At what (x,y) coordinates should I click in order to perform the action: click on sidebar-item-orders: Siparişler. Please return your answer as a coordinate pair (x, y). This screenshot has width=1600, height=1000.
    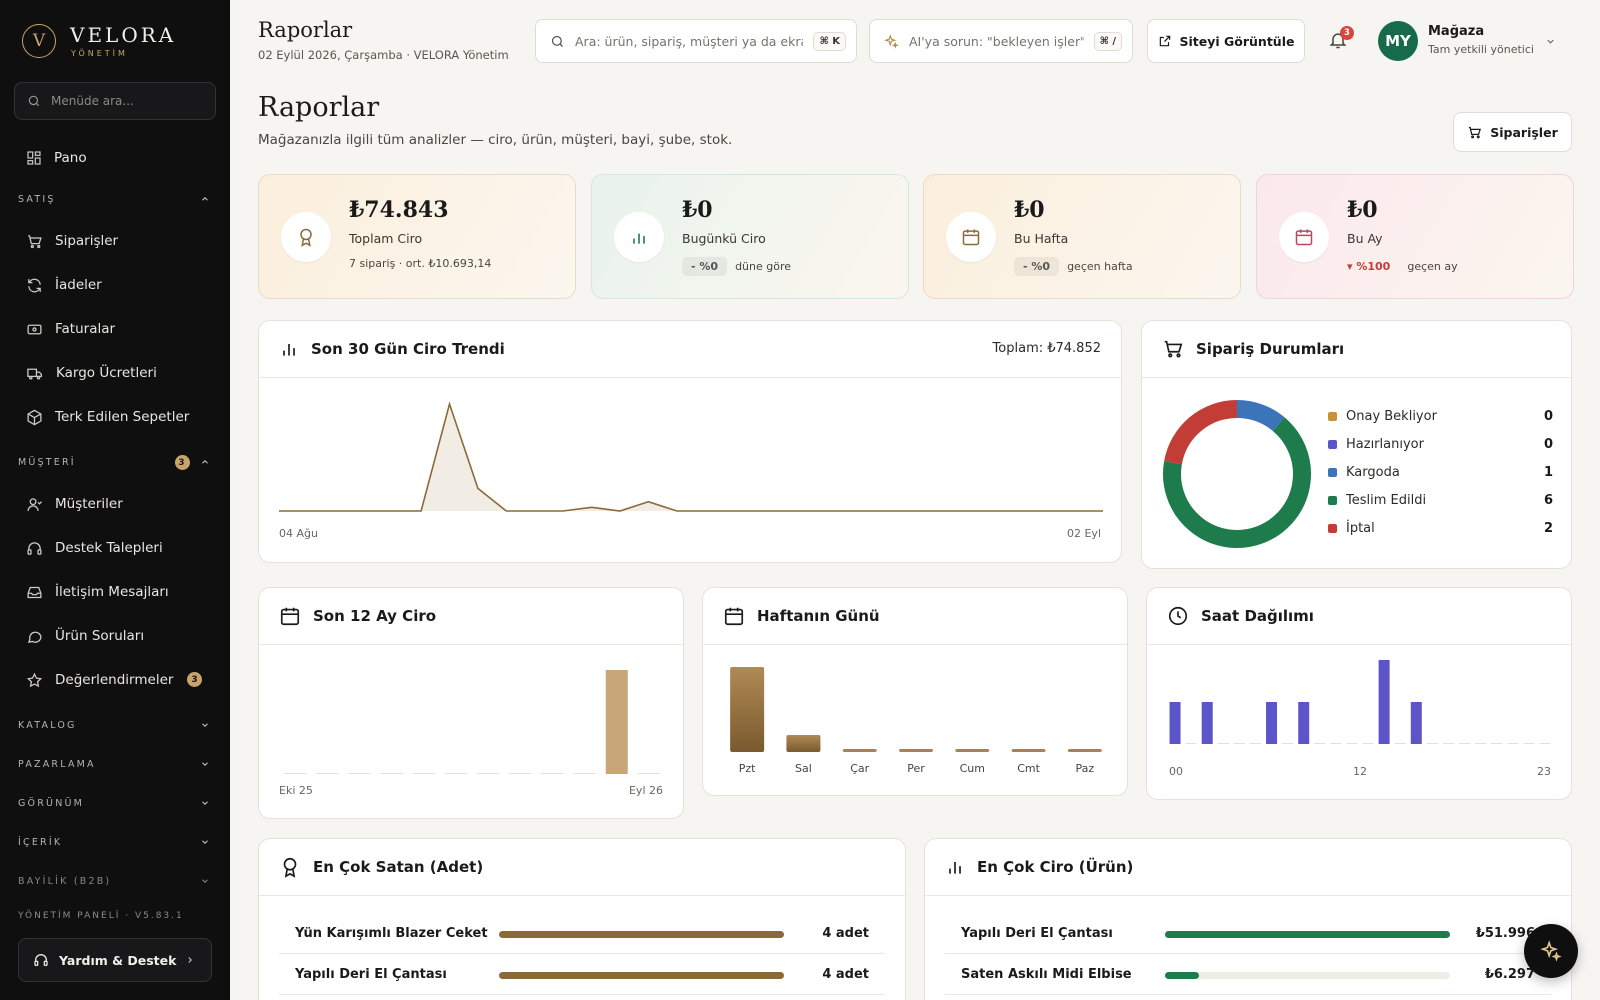
    Looking at the image, I should click on (115, 241).